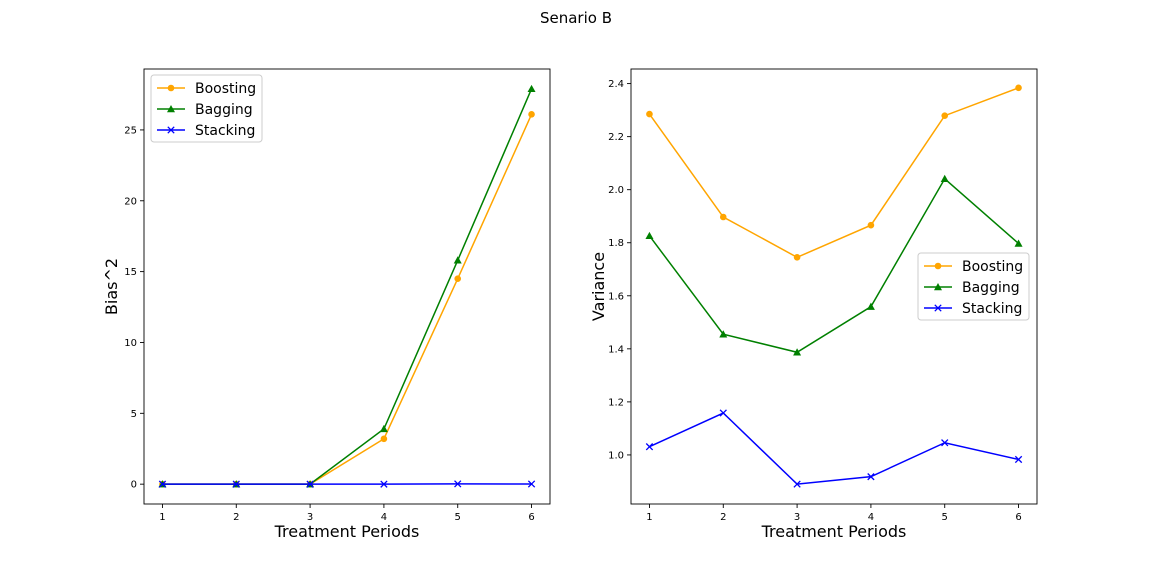  I want to click on y-axis-label: Bias^2, so click(111, 286).